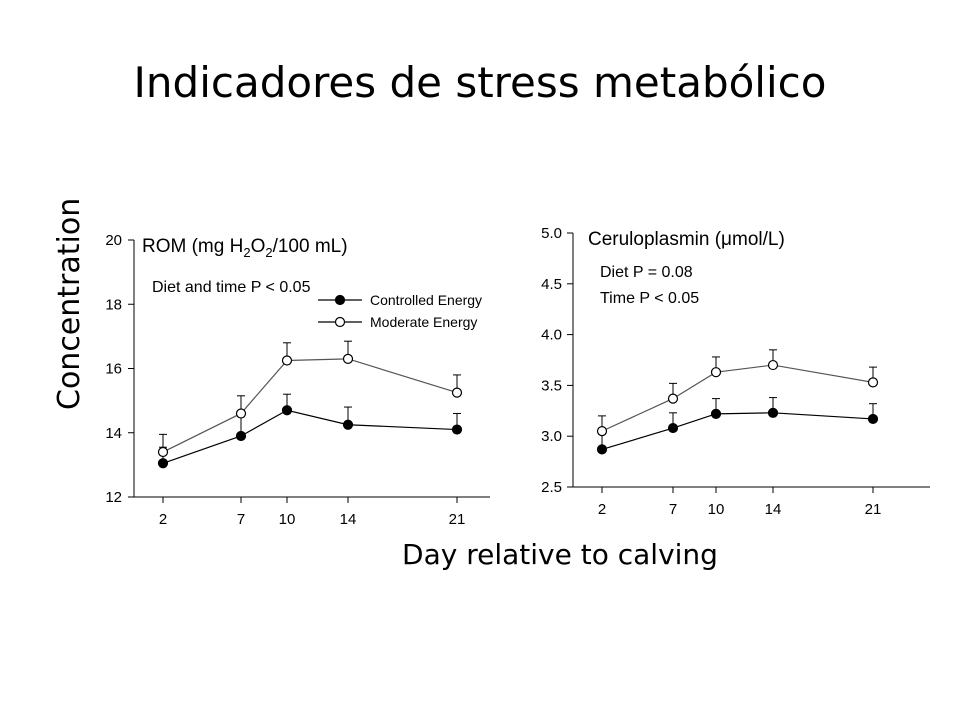 This screenshot has height=720, width=960. Describe the element at coordinates (551, 284) in the screenshot. I see `y-tick-label: 4.5` at that location.